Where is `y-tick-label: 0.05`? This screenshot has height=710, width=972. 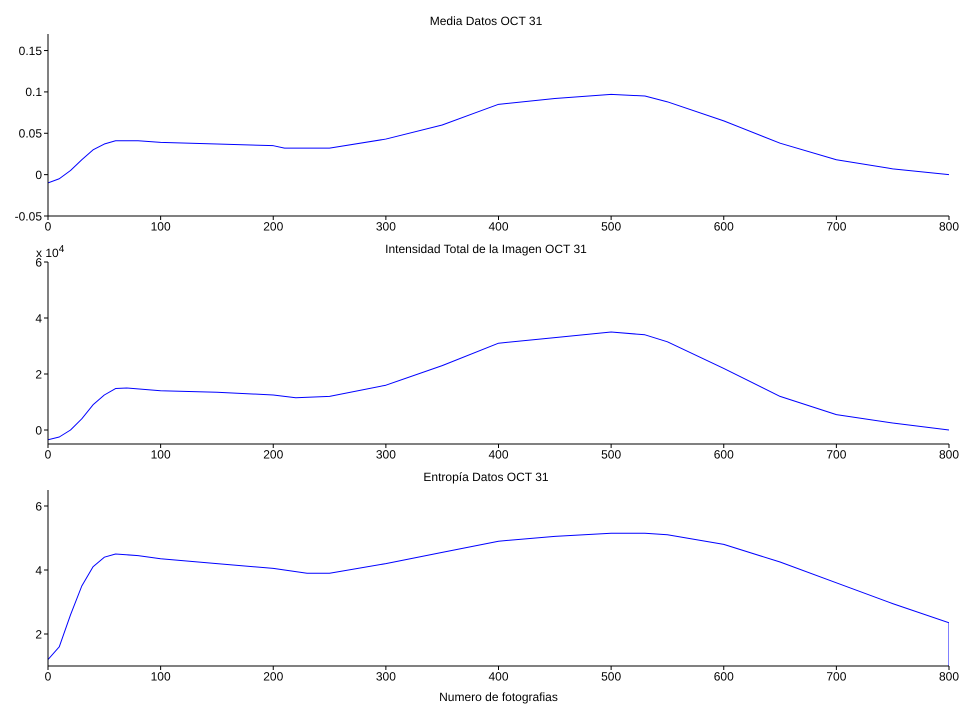 y-tick-label: 0.05 is located at coordinates (30, 133).